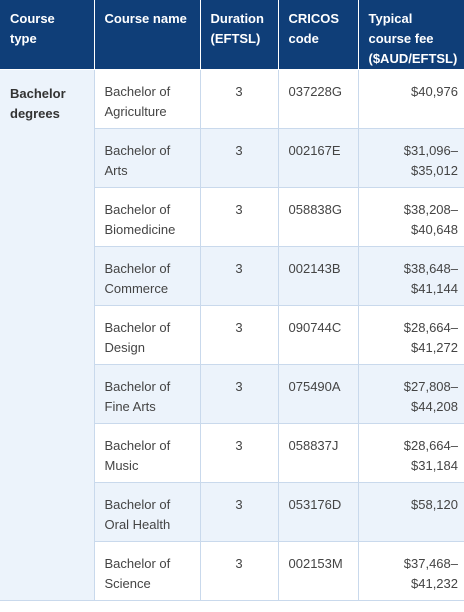 This screenshot has width=464, height=612. What do you see at coordinates (411, 35) in the screenshot?
I see `header-course-fee: Typical course fee ($AUD/EFTSL)` at bounding box center [411, 35].